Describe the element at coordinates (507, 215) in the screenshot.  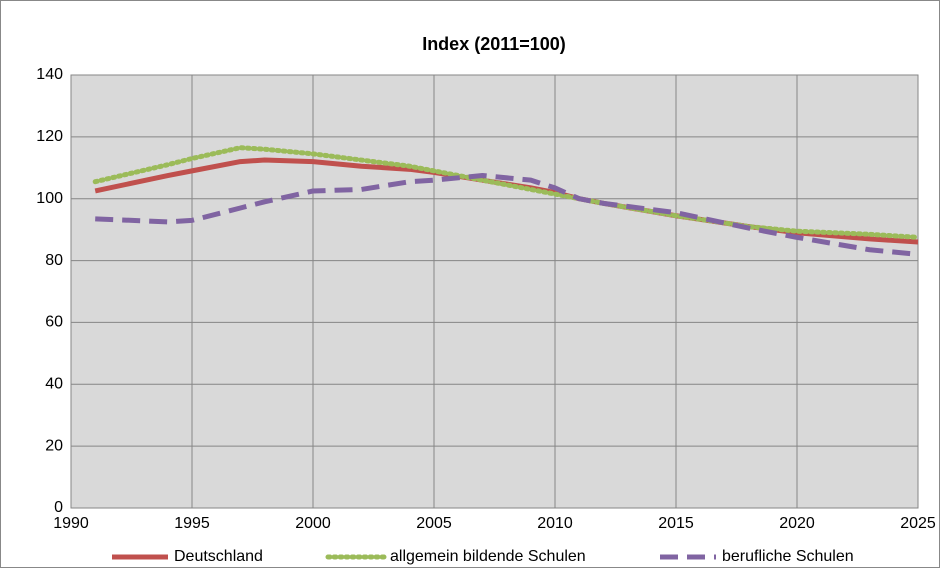
I see `series-line` at that location.